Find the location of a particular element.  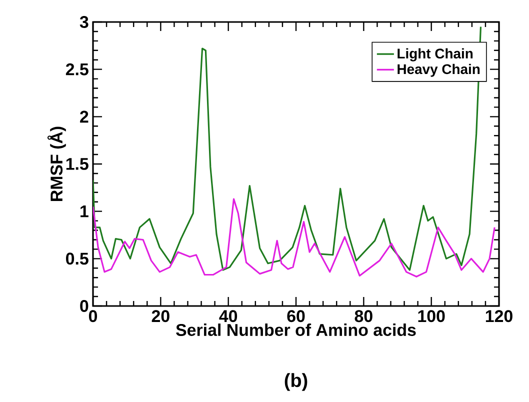

y-tick-label: 1 is located at coordinates (84, 212).